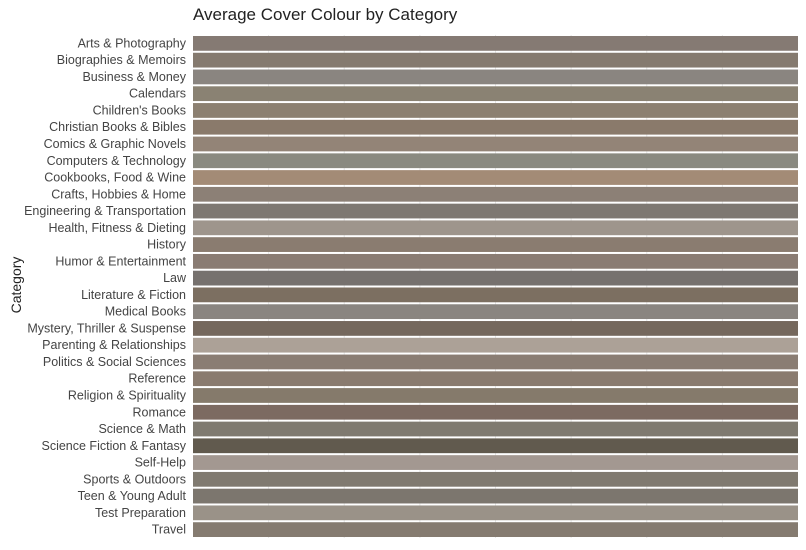 Image resolution: width=806 pixels, height=550 pixels. What do you see at coordinates (167, 245) in the screenshot?
I see `y-tick-label: History` at bounding box center [167, 245].